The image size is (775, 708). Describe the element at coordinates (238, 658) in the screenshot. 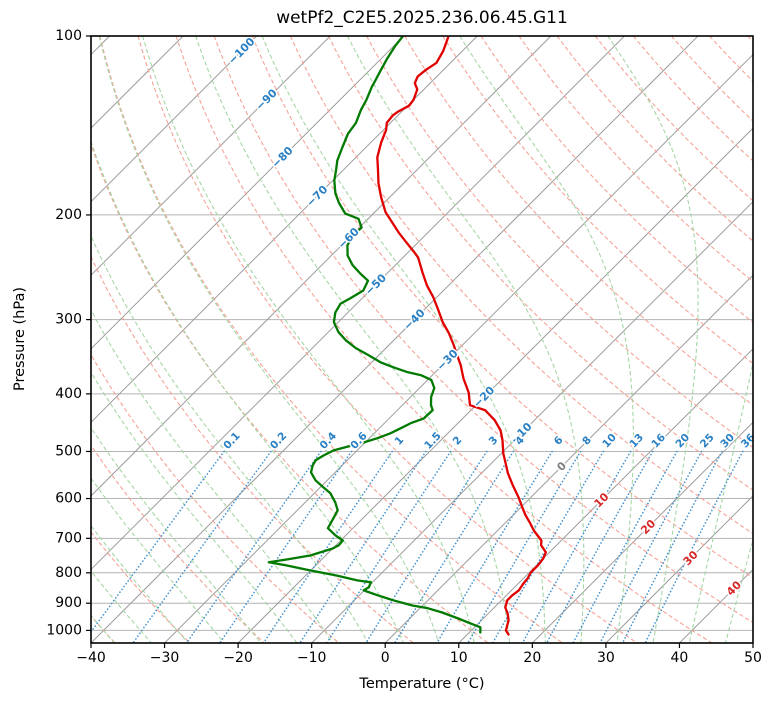

I see `x-tick-label: −20` at that location.